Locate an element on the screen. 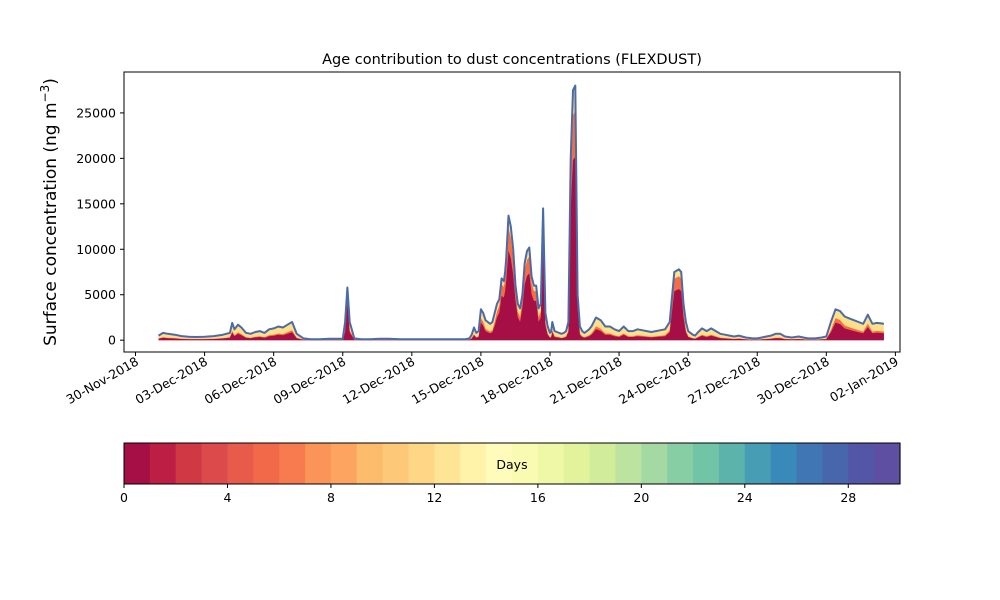 This screenshot has width=1000, height=600. y-tick-label: 5000 is located at coordinates (100, 294).